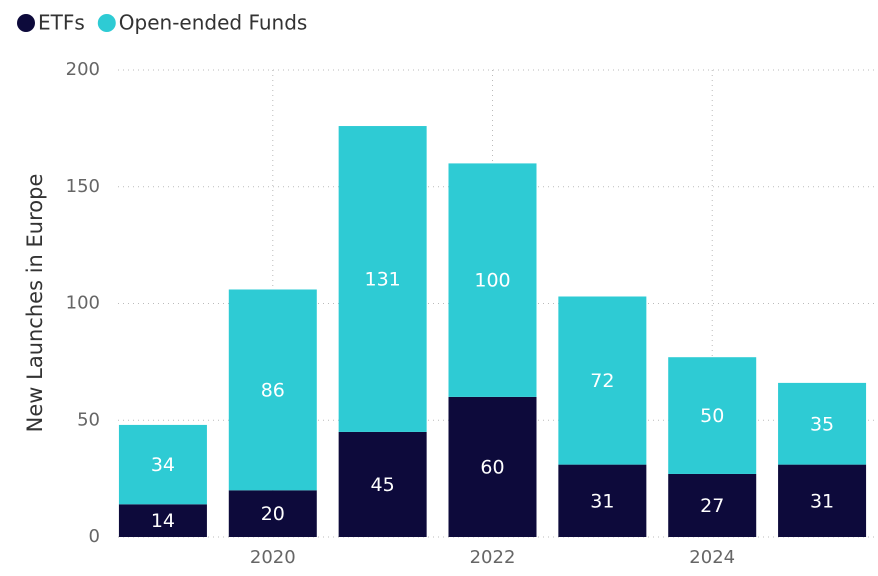  I want to click on y-tick-label: 150, so click(83, 186).